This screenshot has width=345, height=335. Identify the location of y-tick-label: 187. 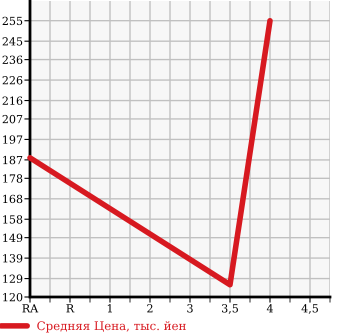
(12, 160).